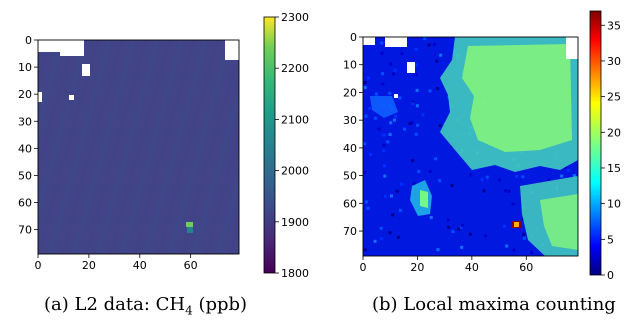 This screenshot has height=324, width=638. I want to click on panel-a-x-tick-label: 20, so click(89, 265).